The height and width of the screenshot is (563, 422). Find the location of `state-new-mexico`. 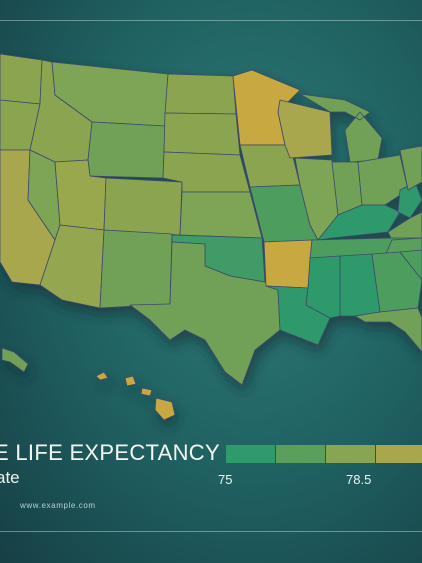

state-new-mexico is located at coordinates (136, 269).